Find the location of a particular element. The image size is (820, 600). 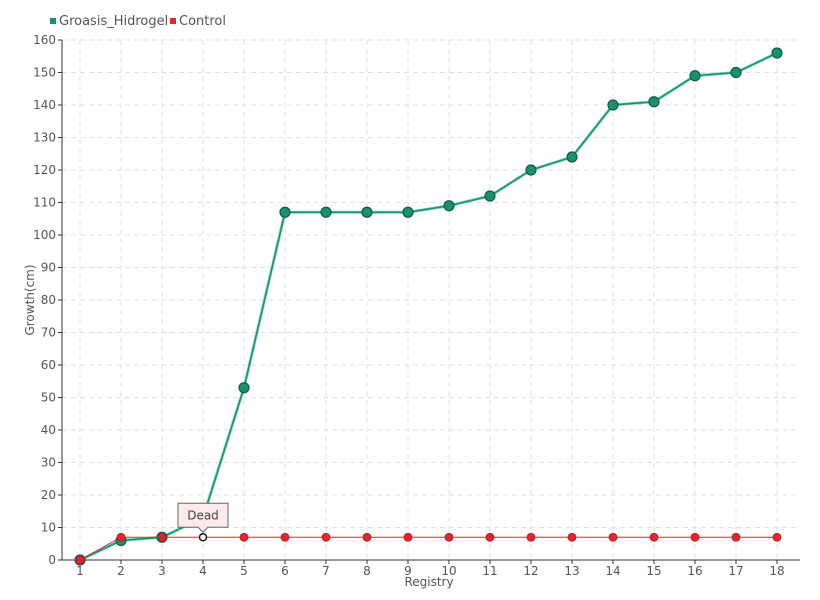

data-point-control-highlight is located at coordinates (203, 537).